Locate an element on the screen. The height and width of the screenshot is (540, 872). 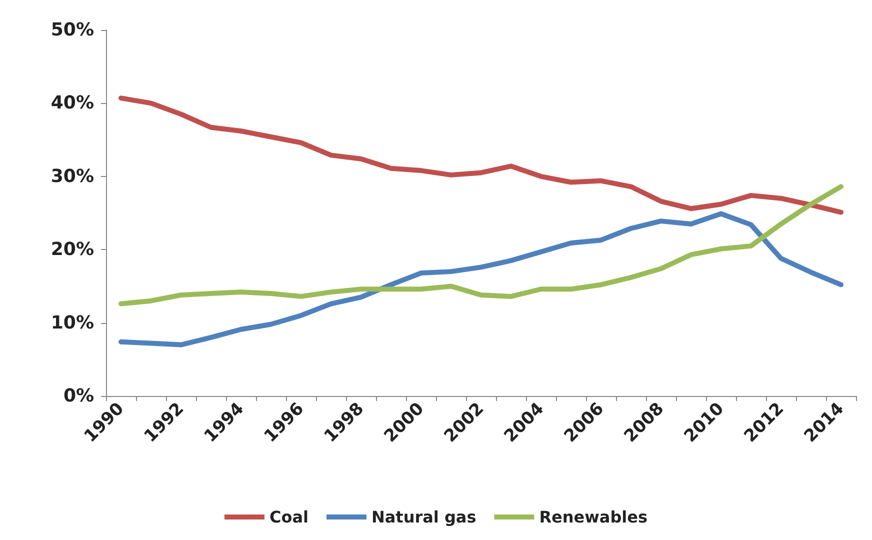
y-tick-label: 20% is located at coordinates (72, 249).